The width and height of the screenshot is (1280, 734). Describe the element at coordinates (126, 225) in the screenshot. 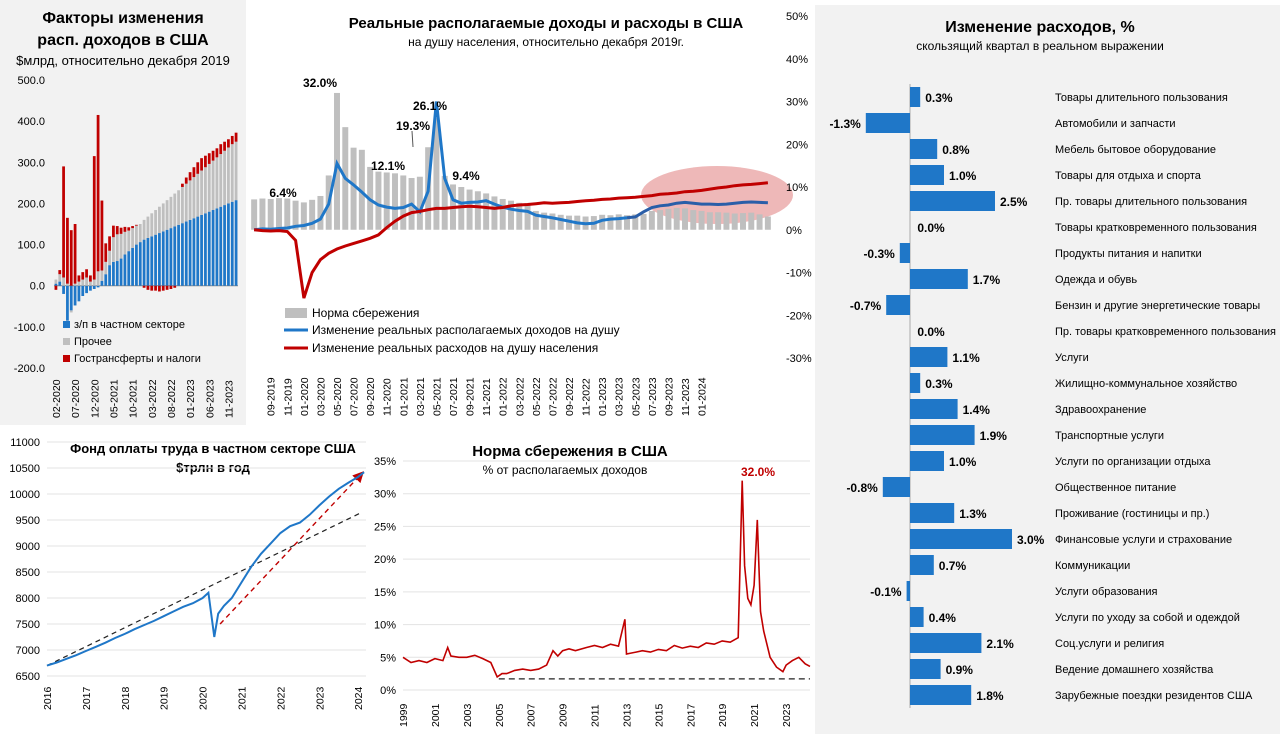

I see `factors-y-axis: 500.0 400.0 300.0 200.0 100.0 0.0 -100.0 -200.0` at that location.